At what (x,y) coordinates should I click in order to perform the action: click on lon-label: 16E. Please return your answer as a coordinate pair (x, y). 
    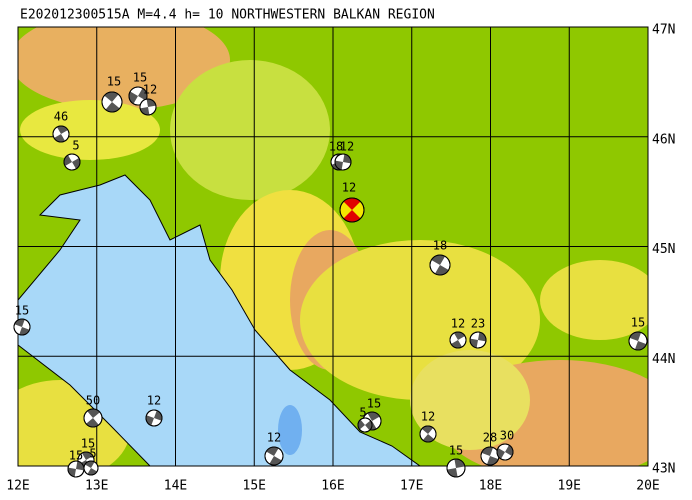
    Looking at the image, I should click on (332, 486).